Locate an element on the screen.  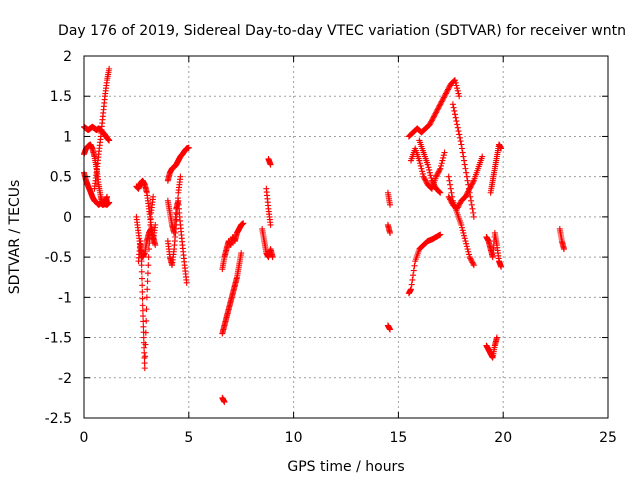
series-arc-8b is located at coordinates (494, 249).